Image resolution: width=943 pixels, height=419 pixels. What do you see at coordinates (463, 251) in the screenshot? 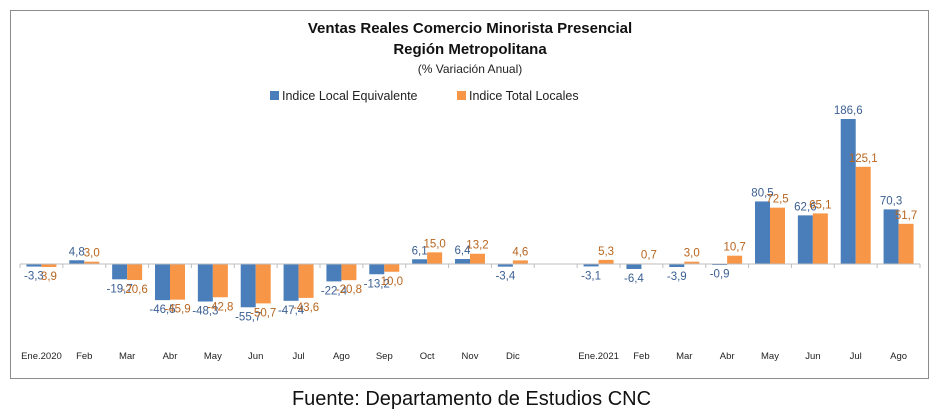
I see `data-label-local-equivalente-10: 6,4` at bounding box center [463, 251].